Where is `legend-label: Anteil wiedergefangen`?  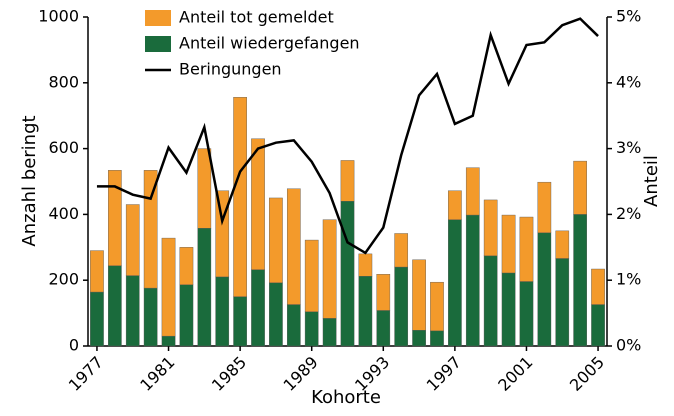
legend-label: Anteil wiedergefangen is located at coordinates (269, 43).